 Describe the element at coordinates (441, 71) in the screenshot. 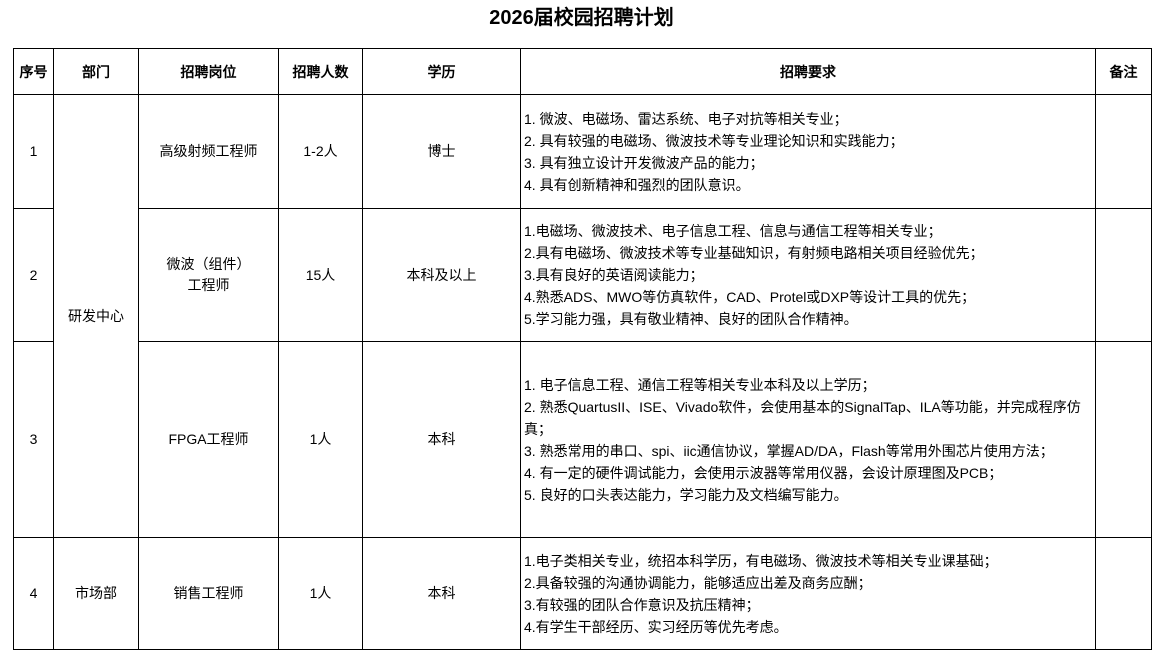

I see `header-cell-education: 学历` at that location.